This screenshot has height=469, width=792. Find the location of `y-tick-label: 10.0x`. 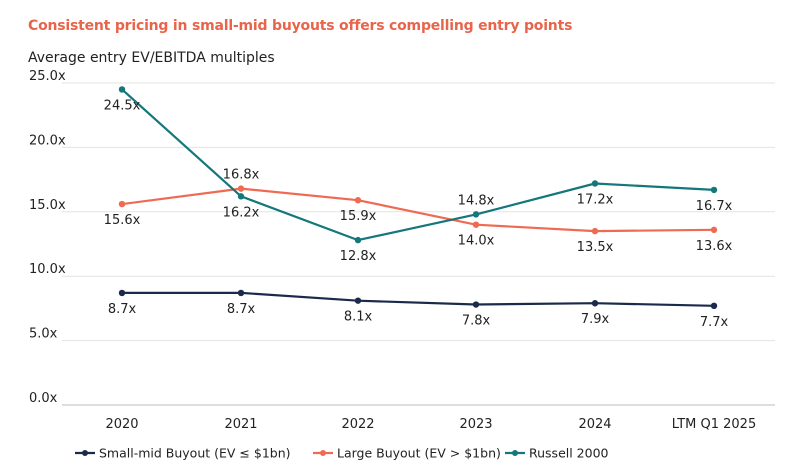

y-tick-label: 10.0x is located at coordinates (47, 269).